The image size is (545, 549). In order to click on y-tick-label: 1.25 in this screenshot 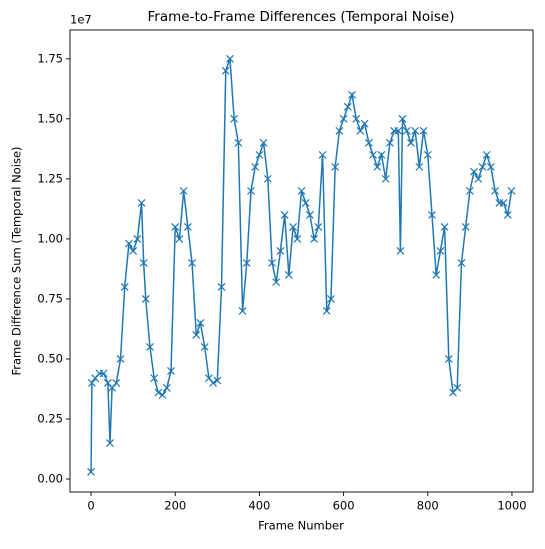, I will do `click(50, 178)`.